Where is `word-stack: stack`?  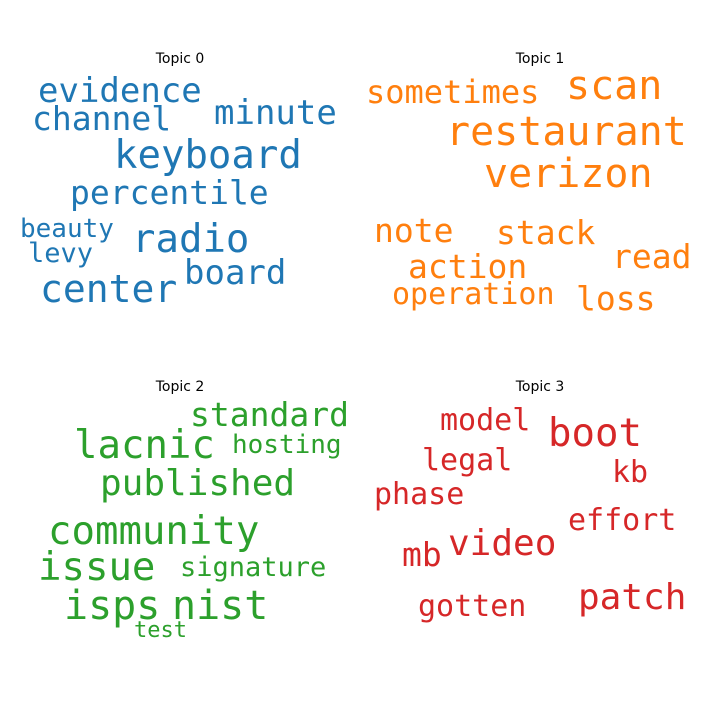 word-stack: stack is located at coordinates (546, 232).